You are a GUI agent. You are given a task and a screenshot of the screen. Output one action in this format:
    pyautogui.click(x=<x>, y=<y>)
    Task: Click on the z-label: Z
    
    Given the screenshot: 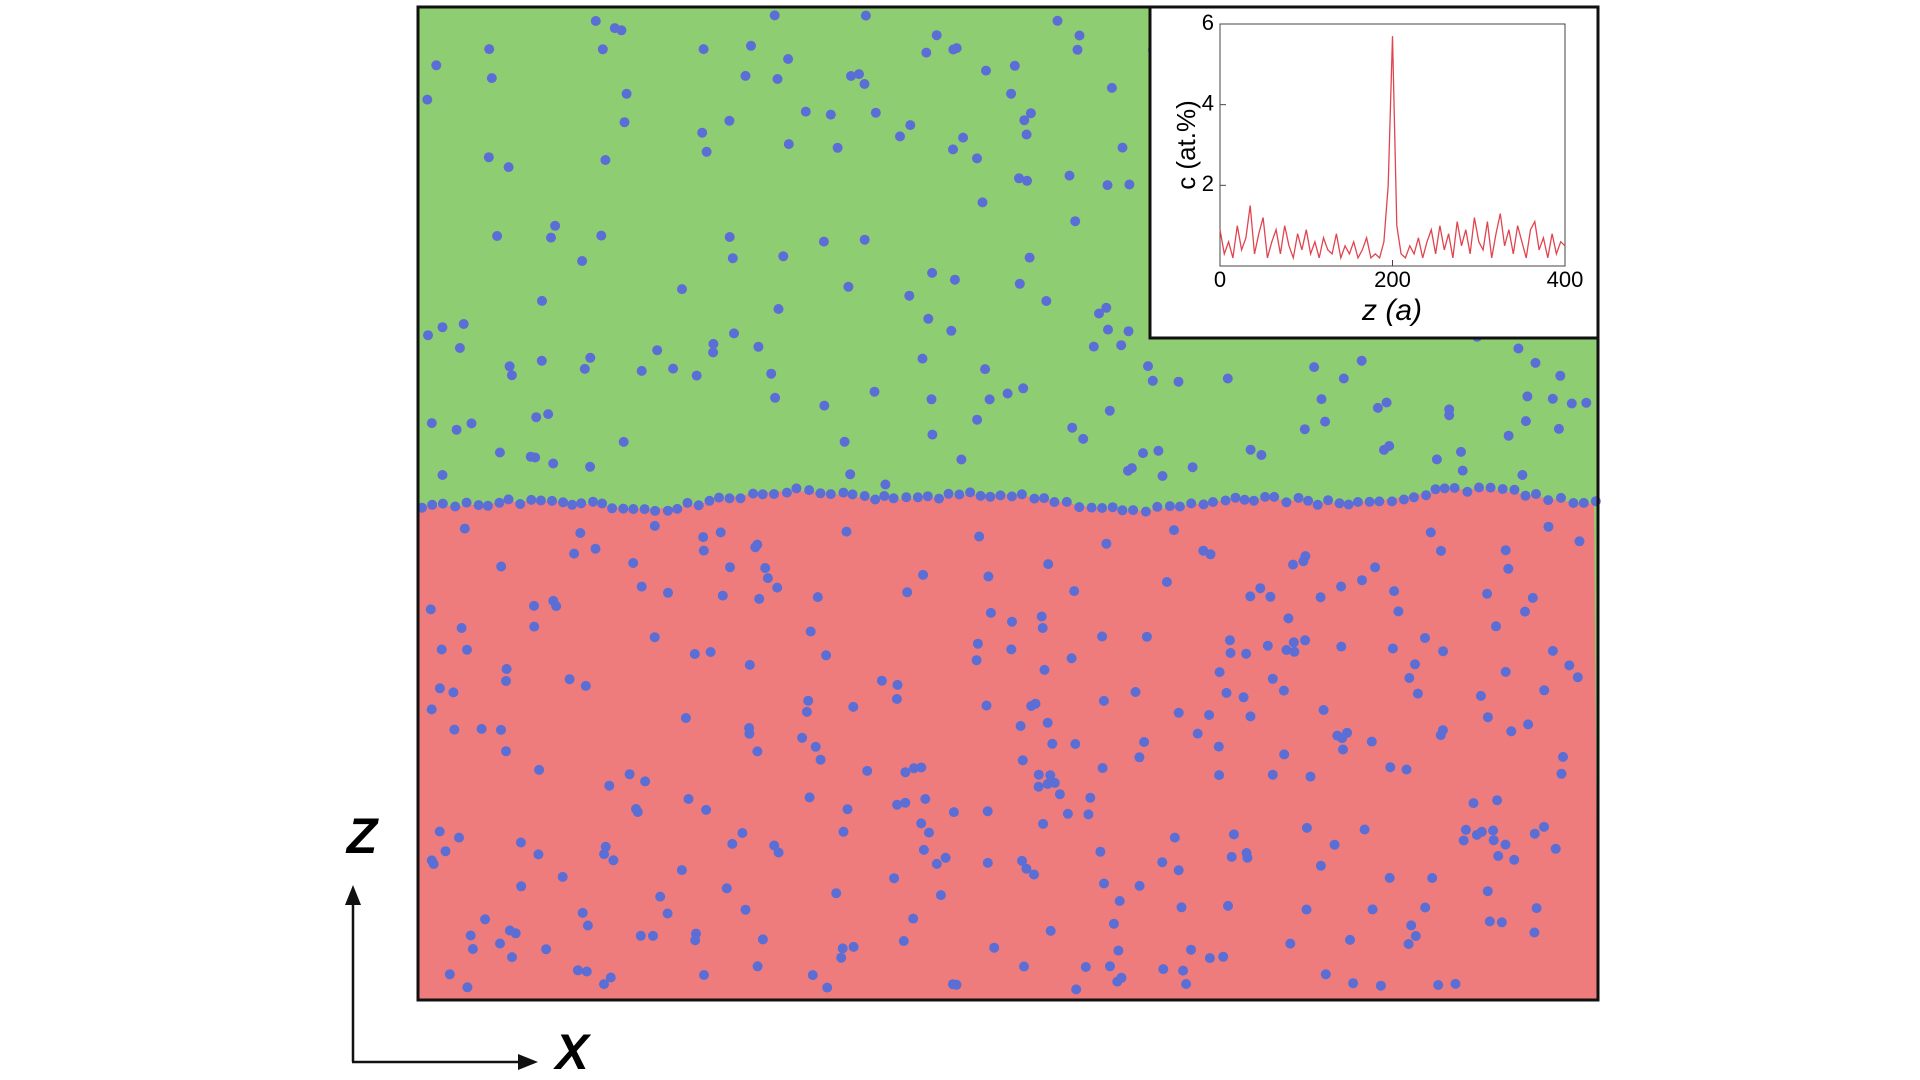 What is the action you would take?
    pyautogui.click(x=362, y=836)
    